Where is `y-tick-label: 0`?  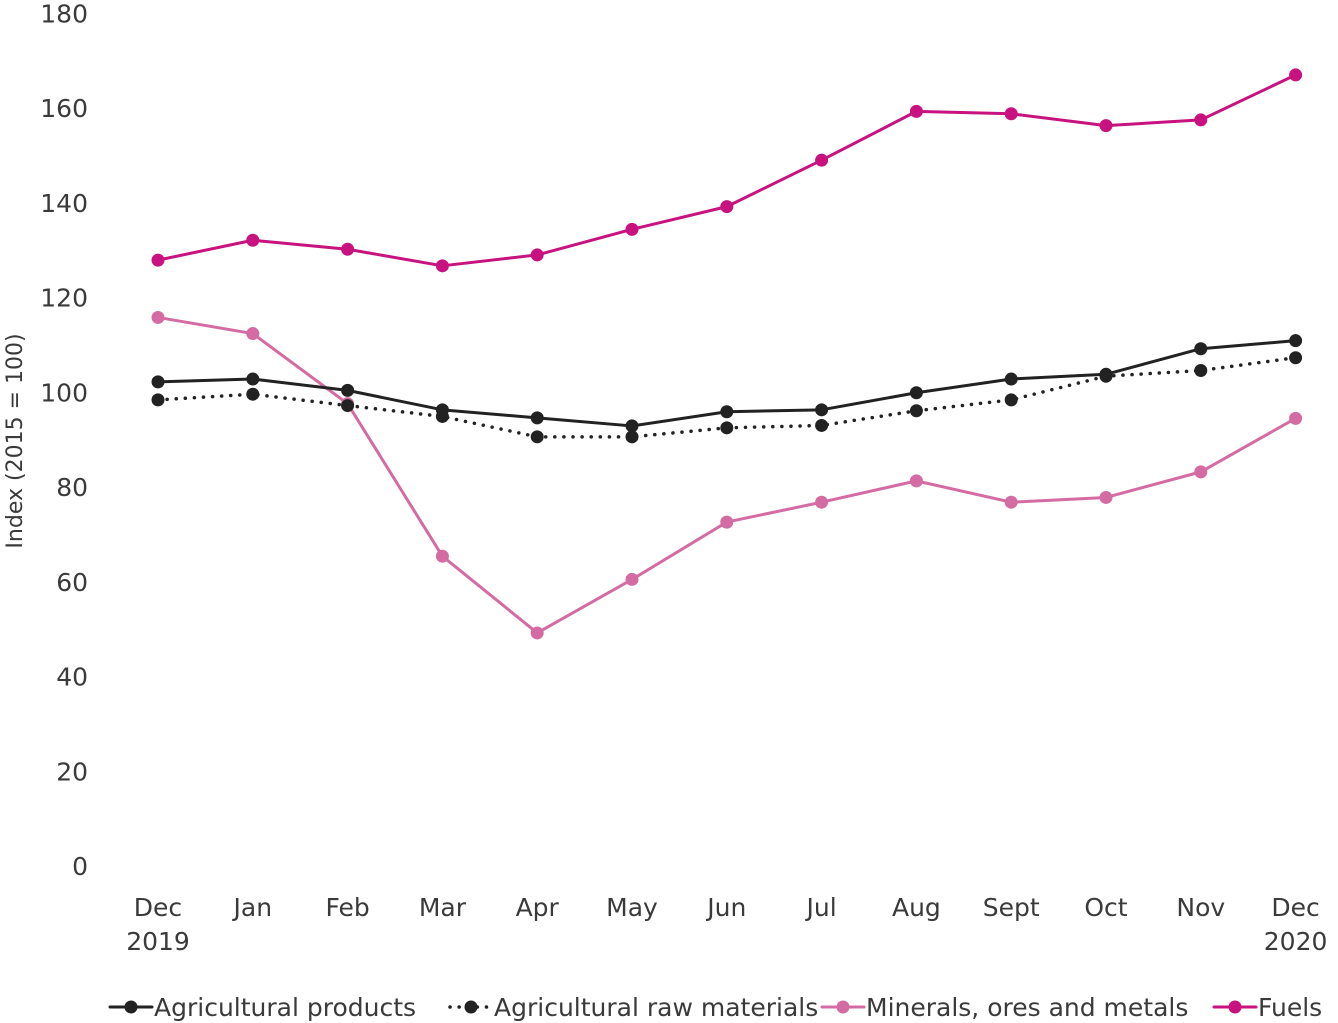
y-tick-label: 0 is located at coordinates (80, 866).